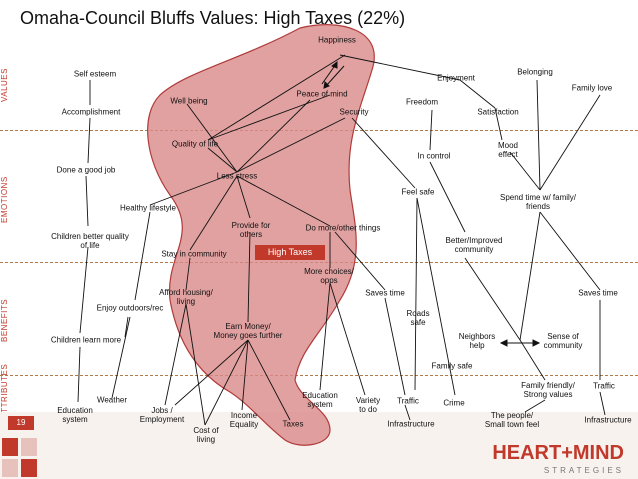 This screenshot has height=479, width=638. Describe the element at coordinates (251, 230) in the screenshot. I see `node-provide-for-others: Provide for others` at that location.